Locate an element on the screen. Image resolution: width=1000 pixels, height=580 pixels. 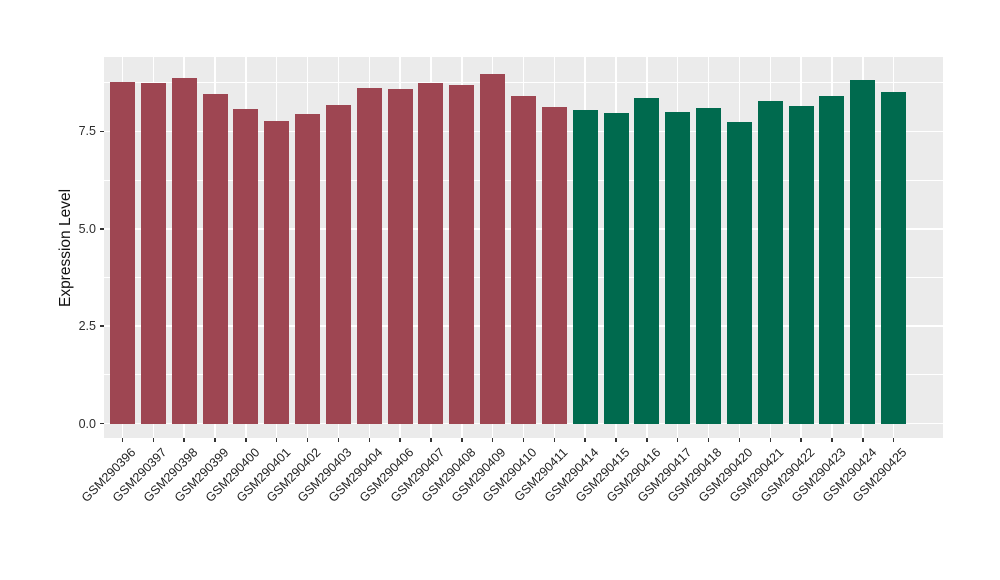
bar-GSM290422 is located at coordinates (801, 264).